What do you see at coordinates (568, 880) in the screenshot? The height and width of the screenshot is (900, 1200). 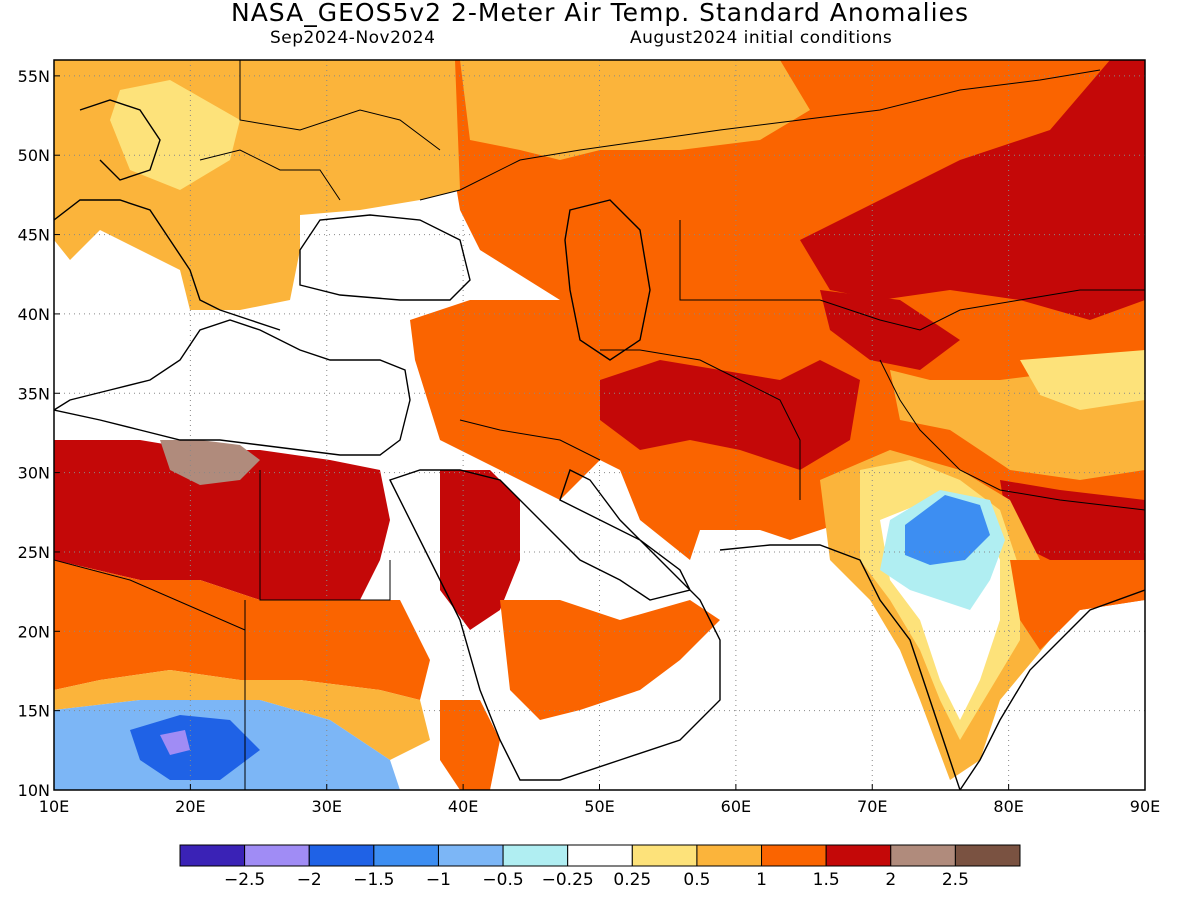 I see `colorbar-label: −0.25` at bounding box center [568, 880].